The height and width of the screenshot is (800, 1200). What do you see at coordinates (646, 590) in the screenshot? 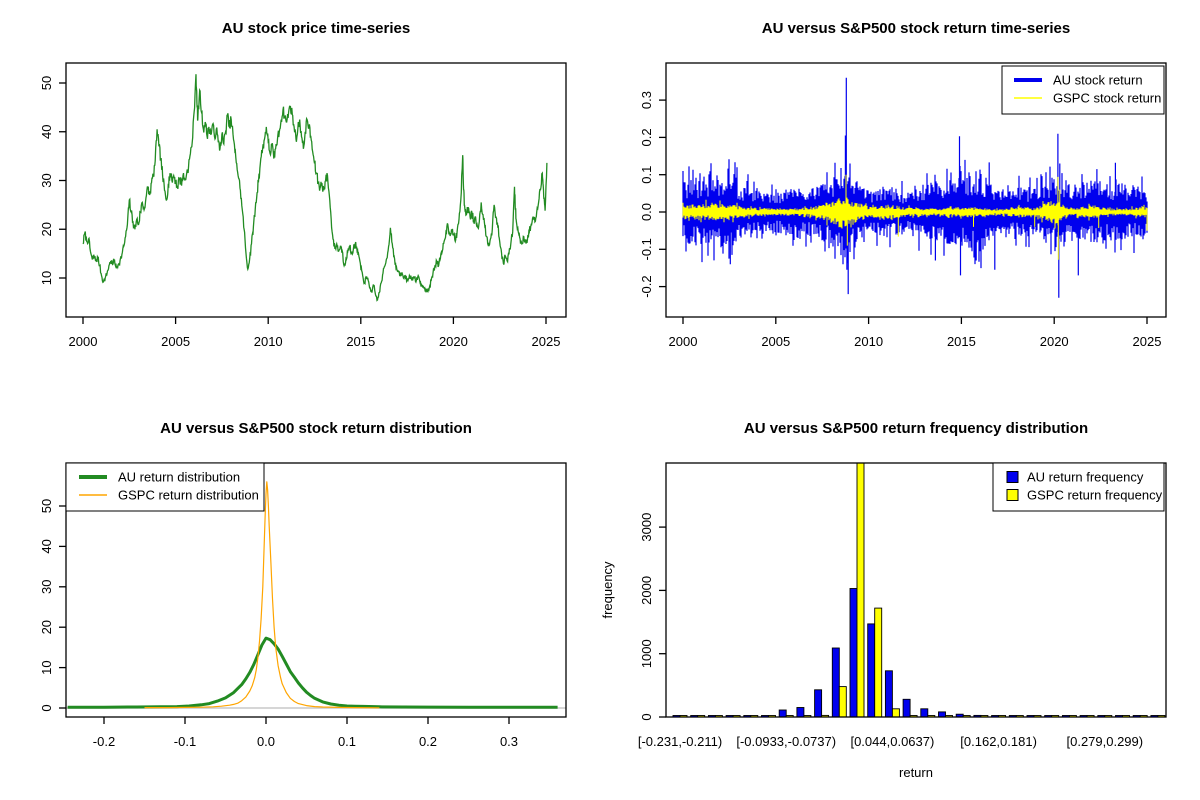
I see `y-tick-label: 2000` at bounding box center [646, 590].